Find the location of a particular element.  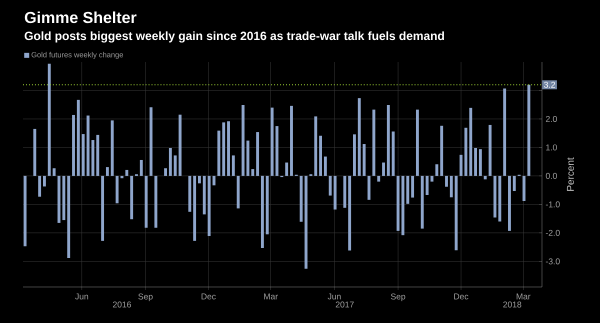

y-tick-label: 1.0 is located at coordinates (551, 147).